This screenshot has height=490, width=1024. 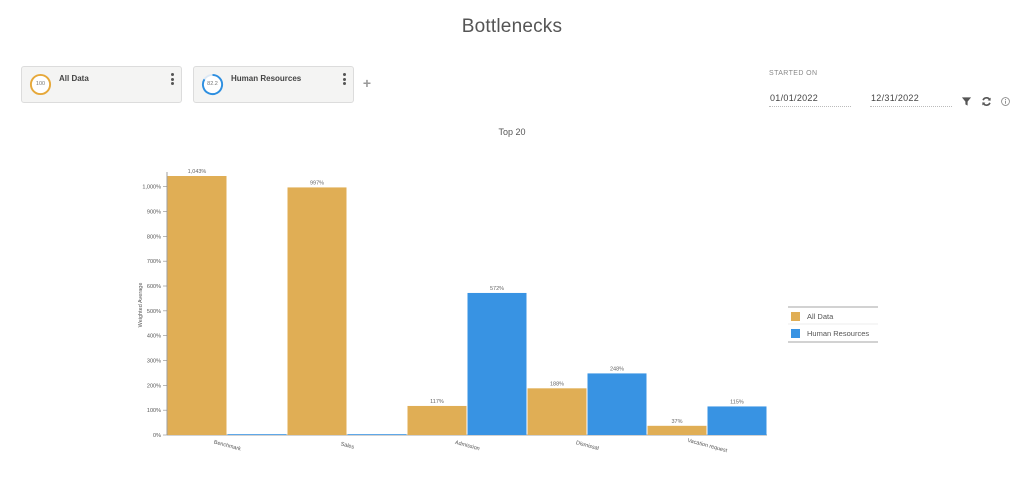 What do you see at coordinates (266, 78) in the screenshot?
I see `segment-label: Human Resources` at bounding box center [266, 78].